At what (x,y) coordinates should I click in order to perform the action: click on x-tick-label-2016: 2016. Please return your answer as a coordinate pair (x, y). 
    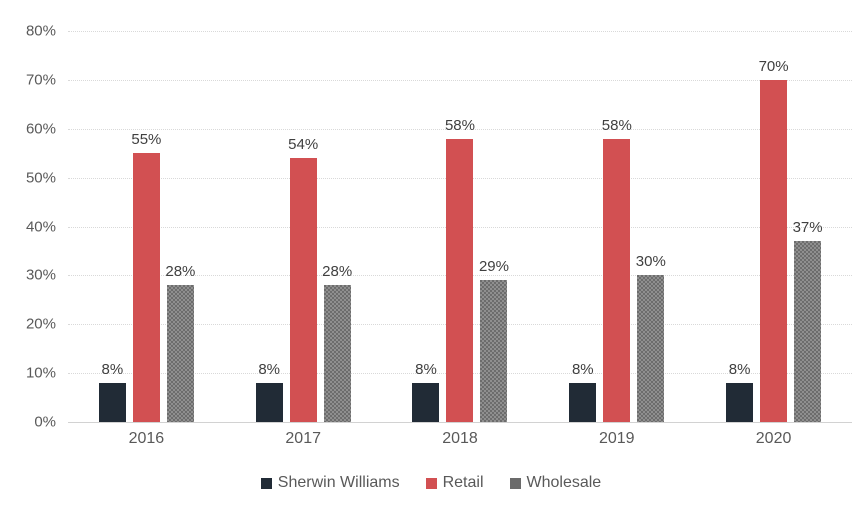
    Looking at the image, I should click on (146, 438).